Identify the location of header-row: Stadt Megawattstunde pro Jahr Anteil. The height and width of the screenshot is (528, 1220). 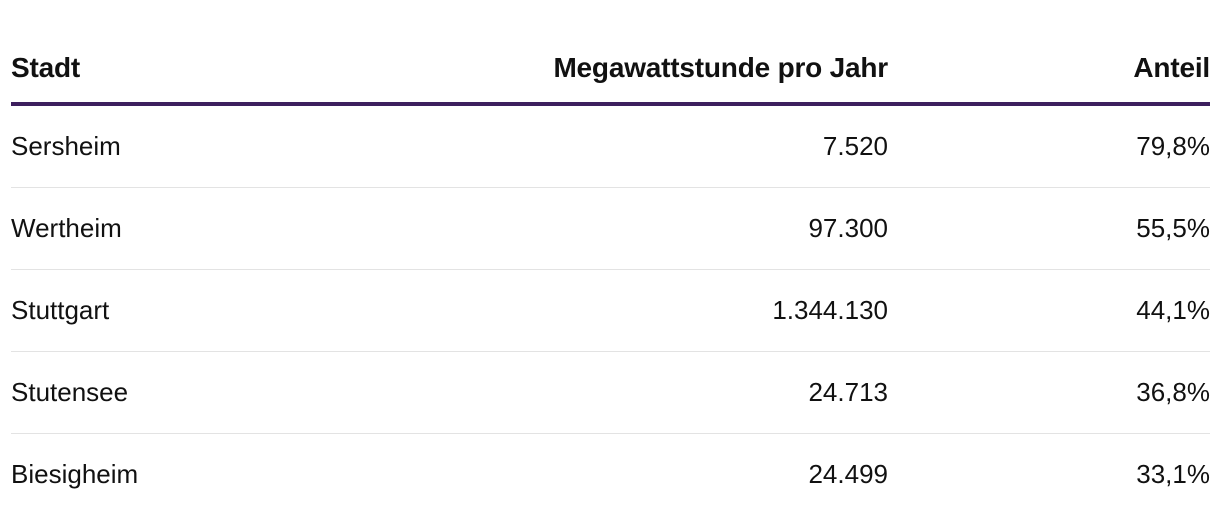
(610, 70).